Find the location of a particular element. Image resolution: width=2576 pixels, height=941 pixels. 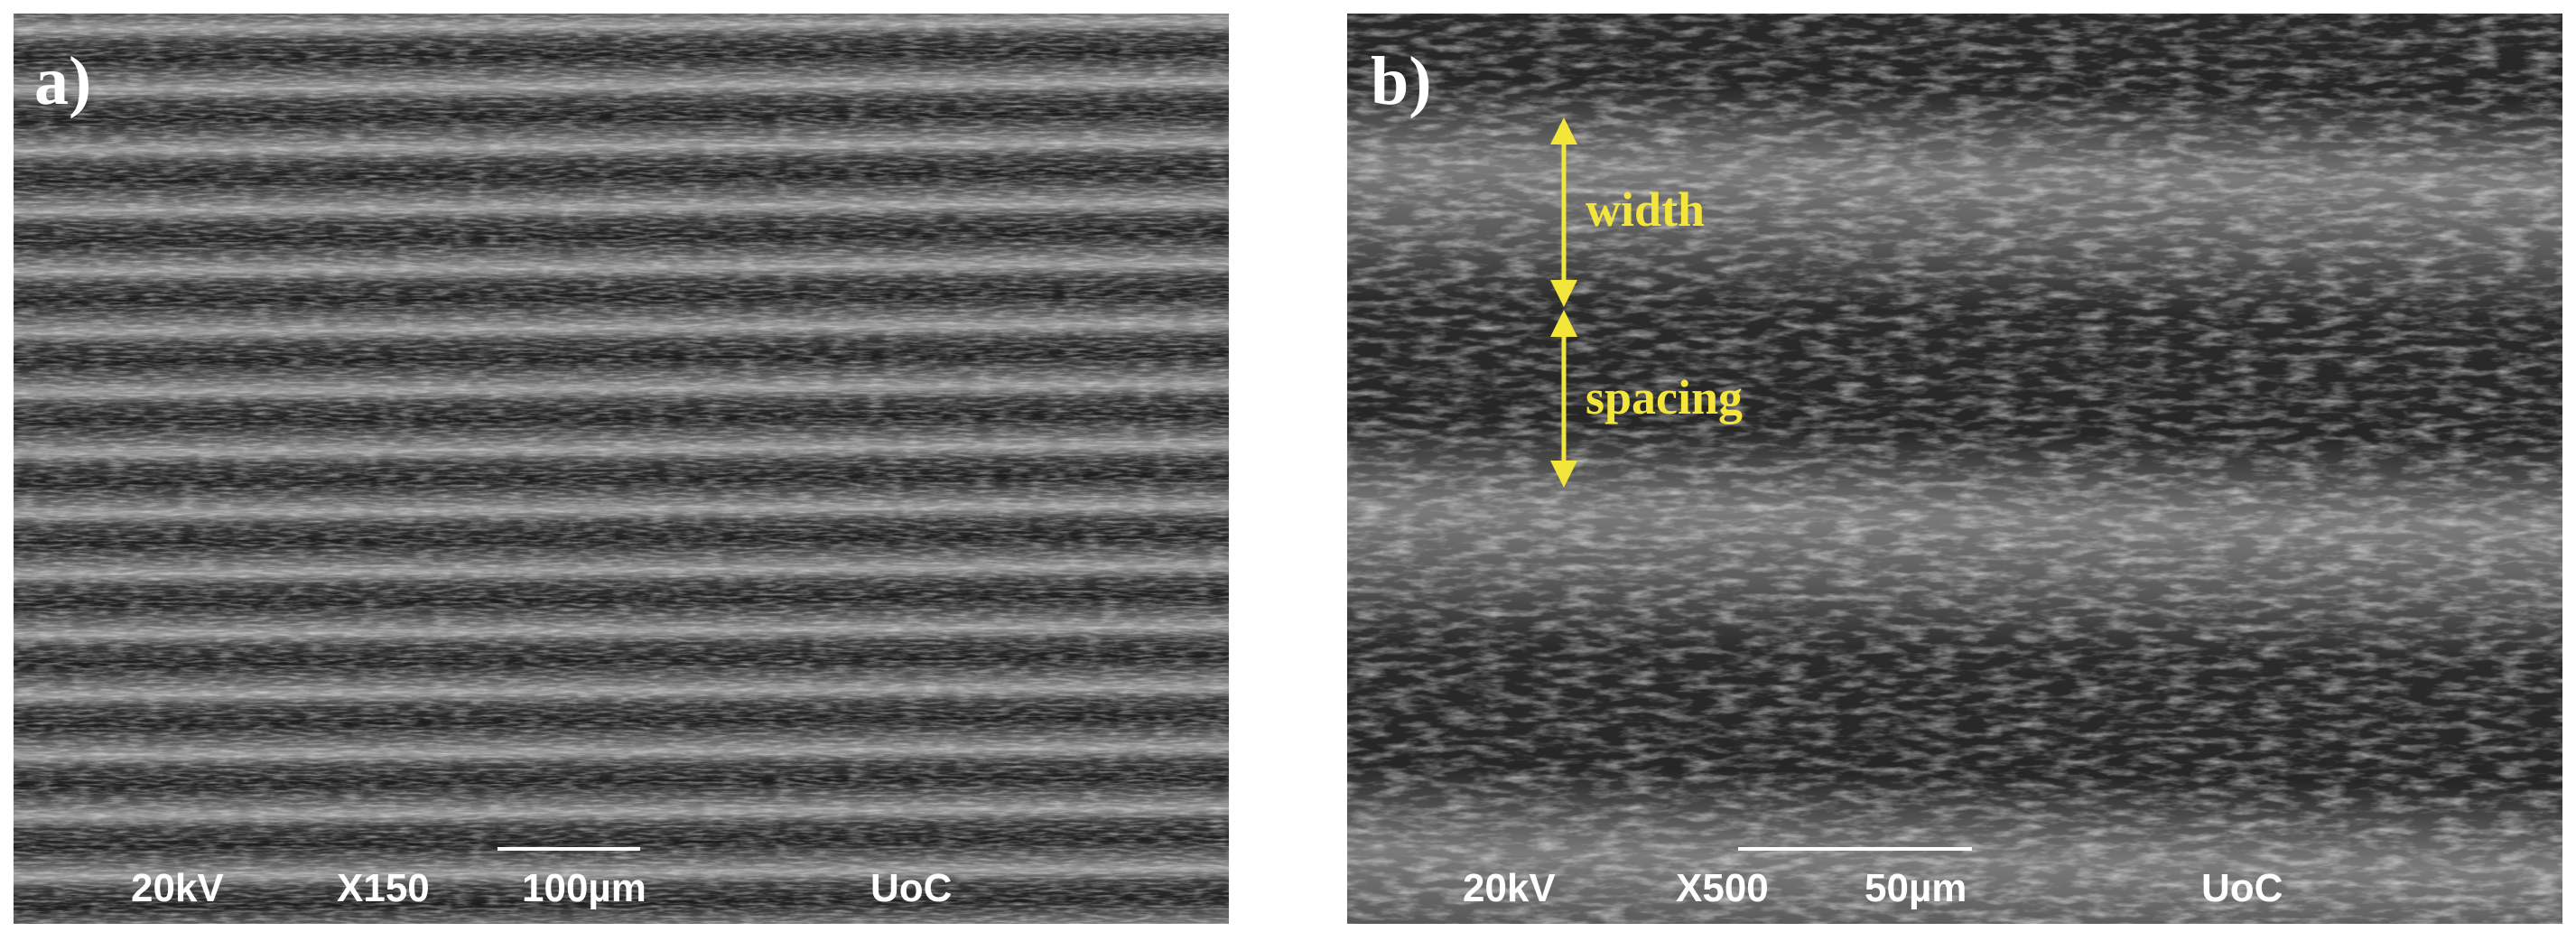

magnification: X500 is located at coordinates (1722, 888).